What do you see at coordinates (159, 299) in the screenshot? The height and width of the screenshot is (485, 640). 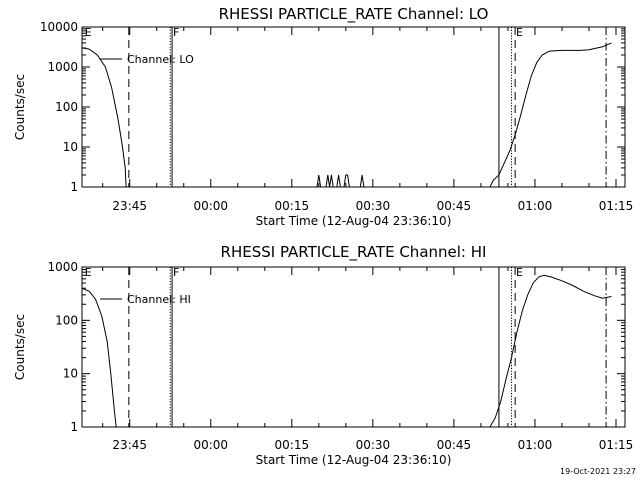 I see `legend-label: Channel: HI` at bounding box center [159, 299].